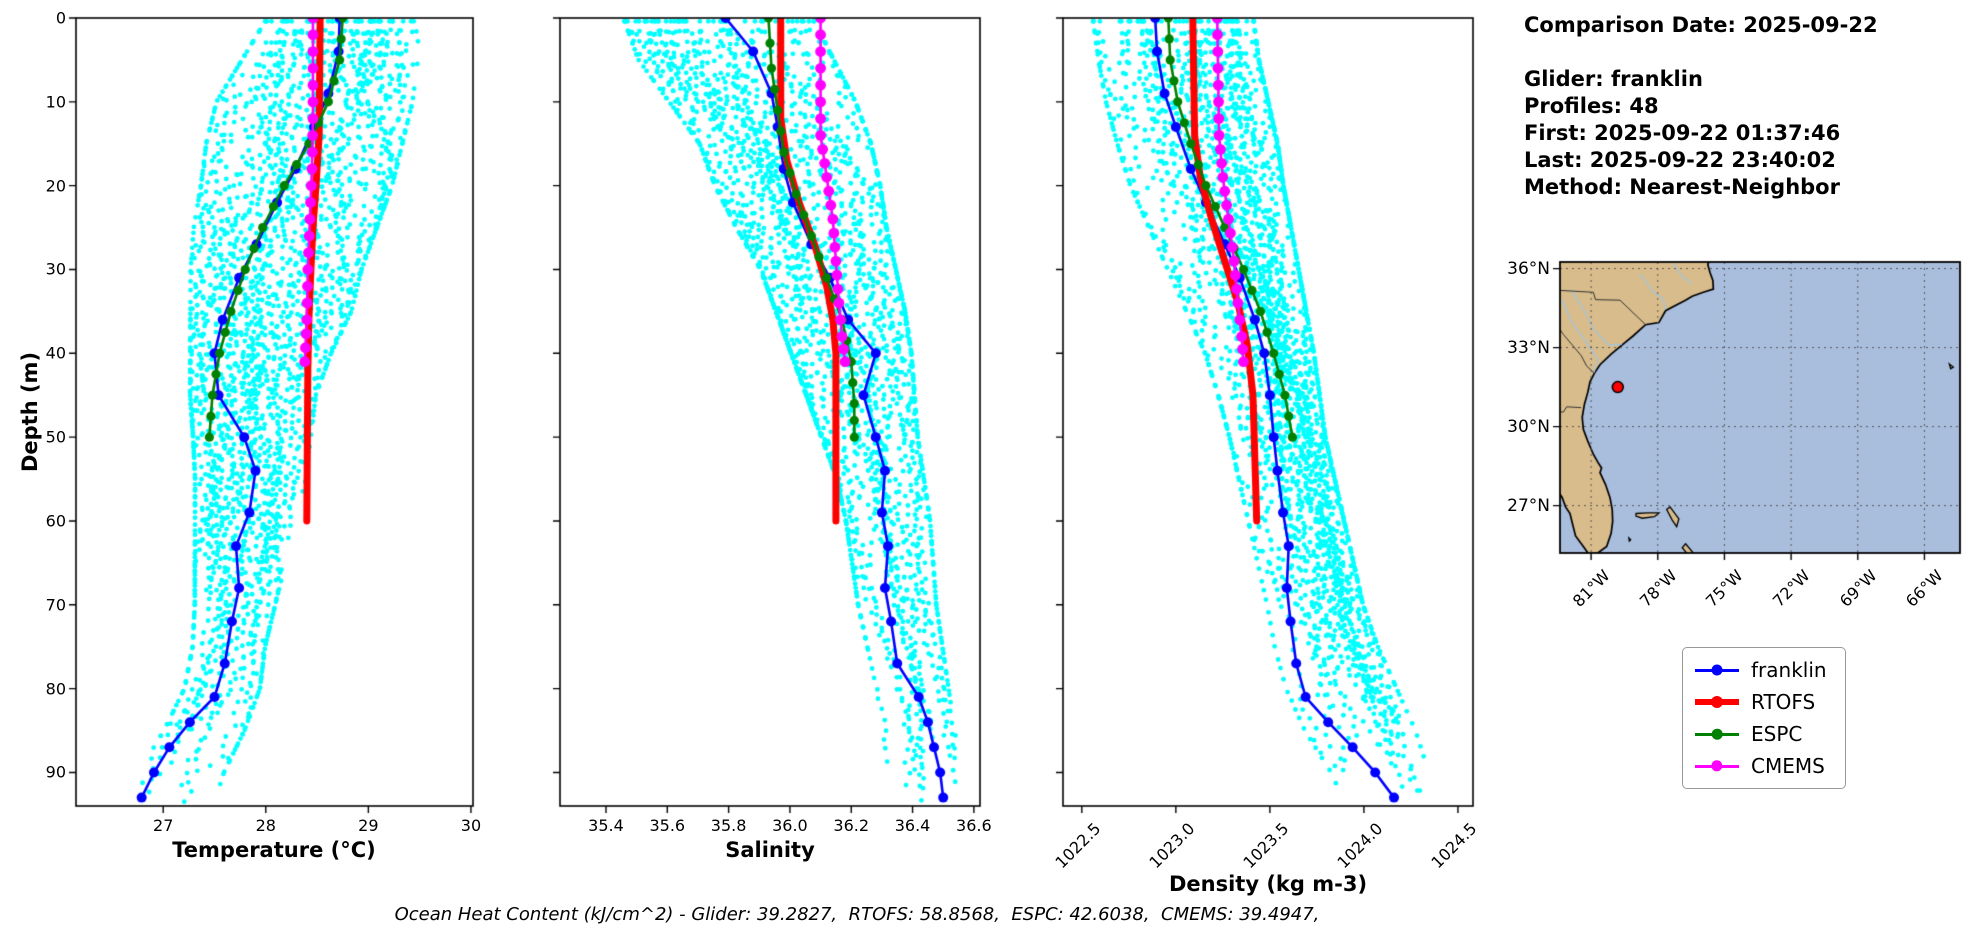 This screenshot has width=1978, height=934. I want to click on legend-item-cmems: CMEMS, so click(1761, 766).